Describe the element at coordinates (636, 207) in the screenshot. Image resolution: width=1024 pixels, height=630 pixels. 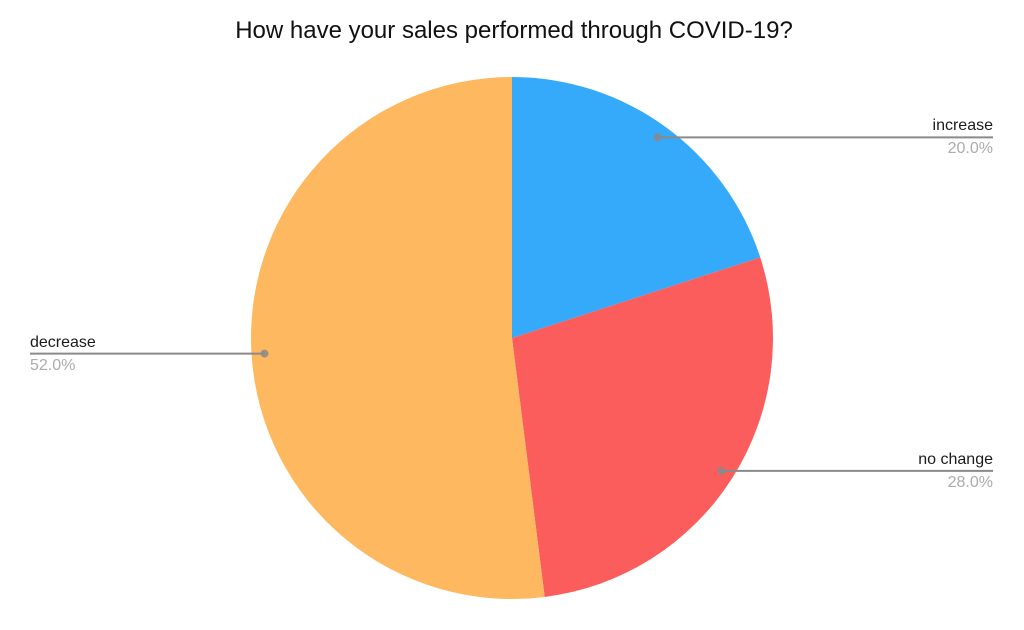
I see `pie-slice-increase` at that location.